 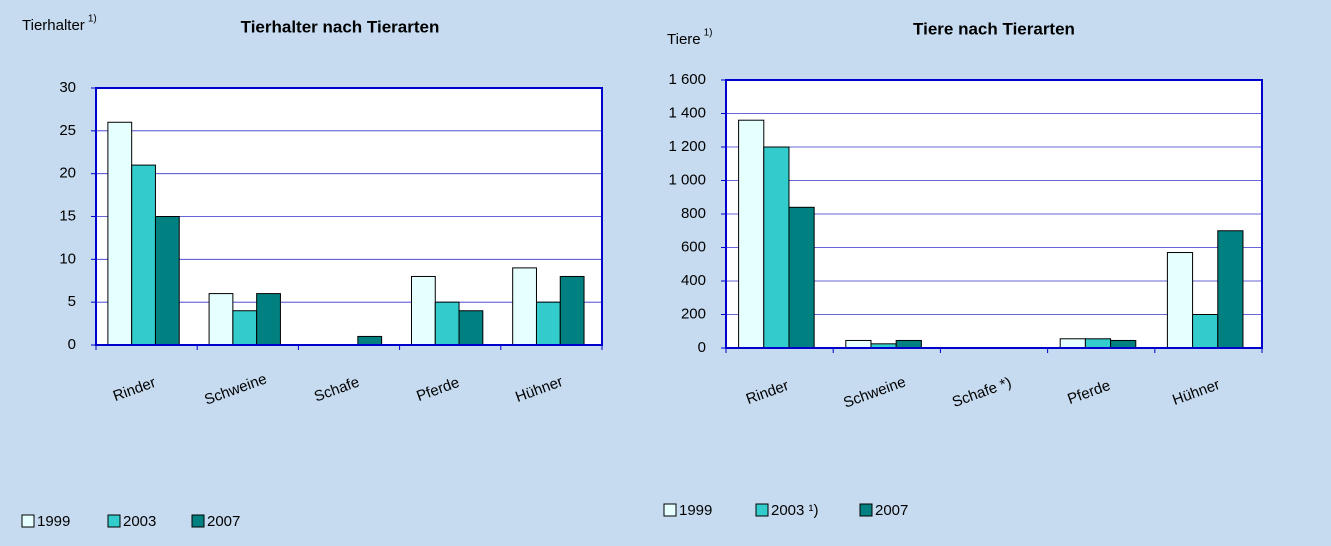 What do you see at coordinates (687, 179) in the screenshot?
I see `y-tick-label: 1 000` at bounding box center [687, 179].